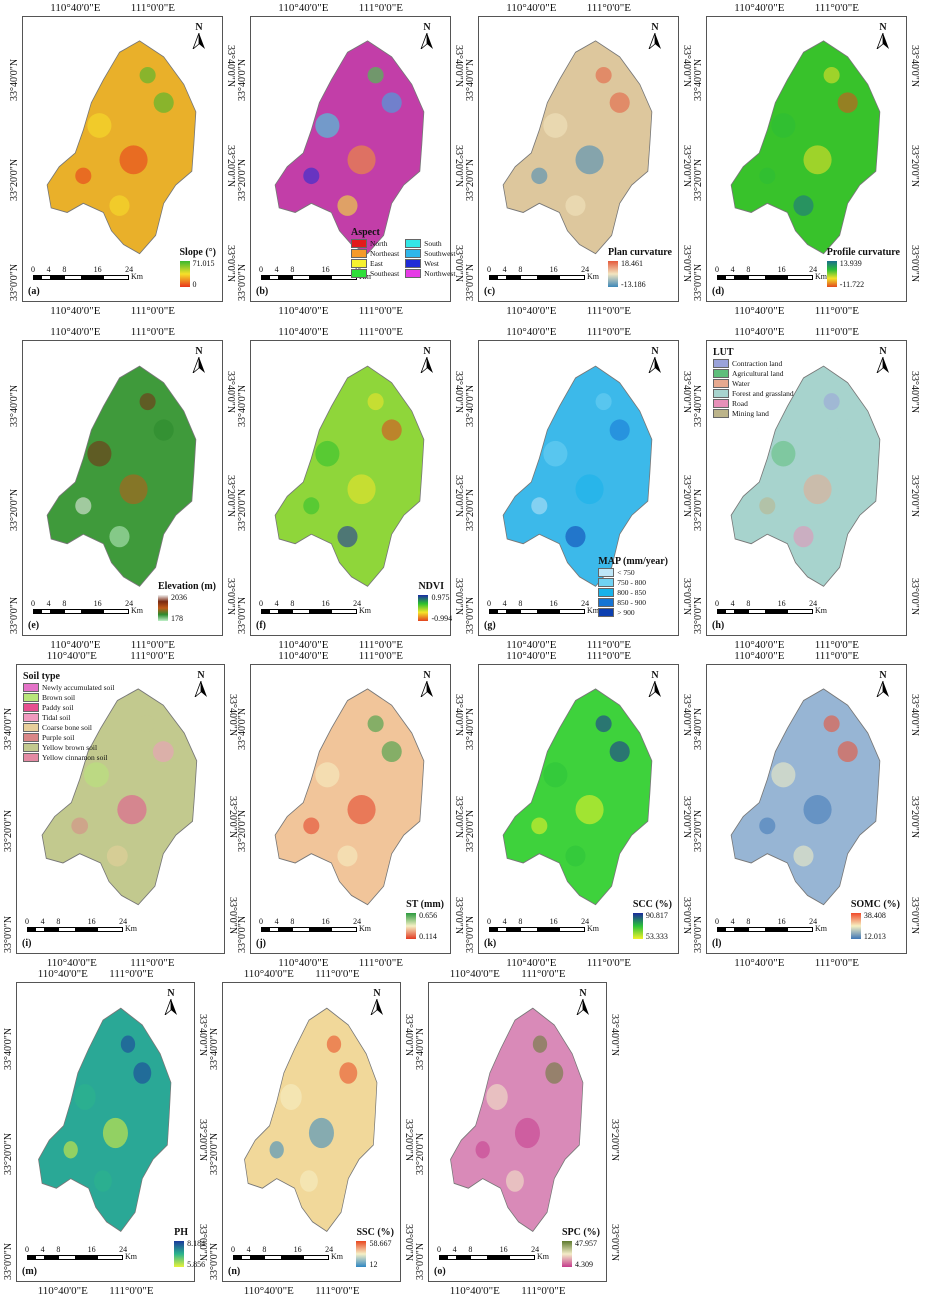 This screenshot has height=1297, width=927. Describe the element at coordinates (718, 625) in the screenshot. I see `panel-label: (h)` at that location.